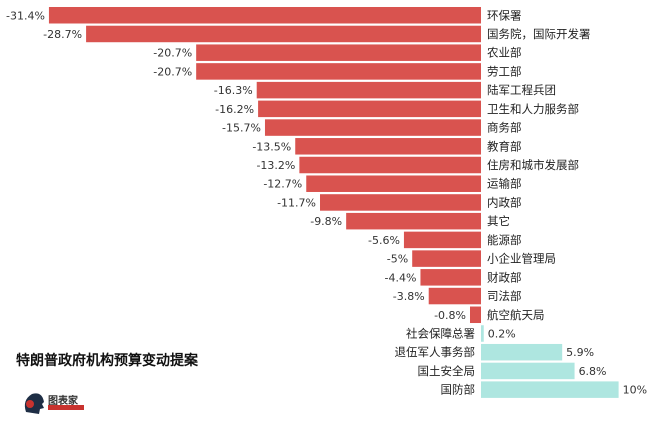 The height and width of the screenshot is (428, 660). I want to click on chart-title: 特朗普政府机构预算变动提案, so click(107, 361).